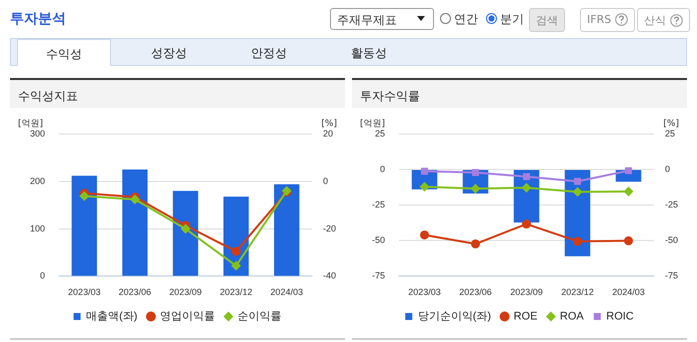 This screenshot has height=342, width=697. Describe the element at coordinates (328, 133) in the screenshot. I see `y2-tick-label: 20` at that location.